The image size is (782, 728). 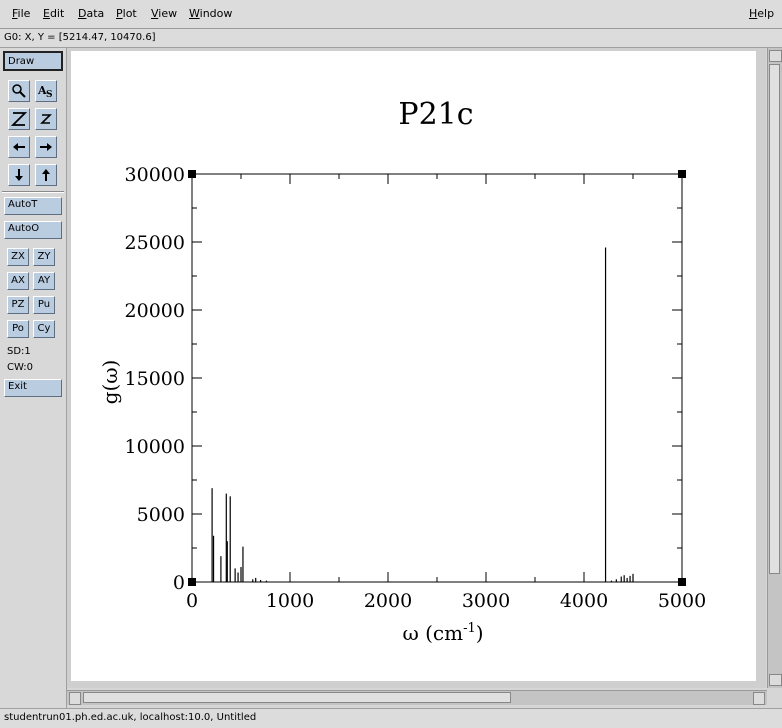 What do you see at coordinates (469, 628) in the screenshot?
I see `x-axis-label-sup: -1` at bounding box center [469, 628].